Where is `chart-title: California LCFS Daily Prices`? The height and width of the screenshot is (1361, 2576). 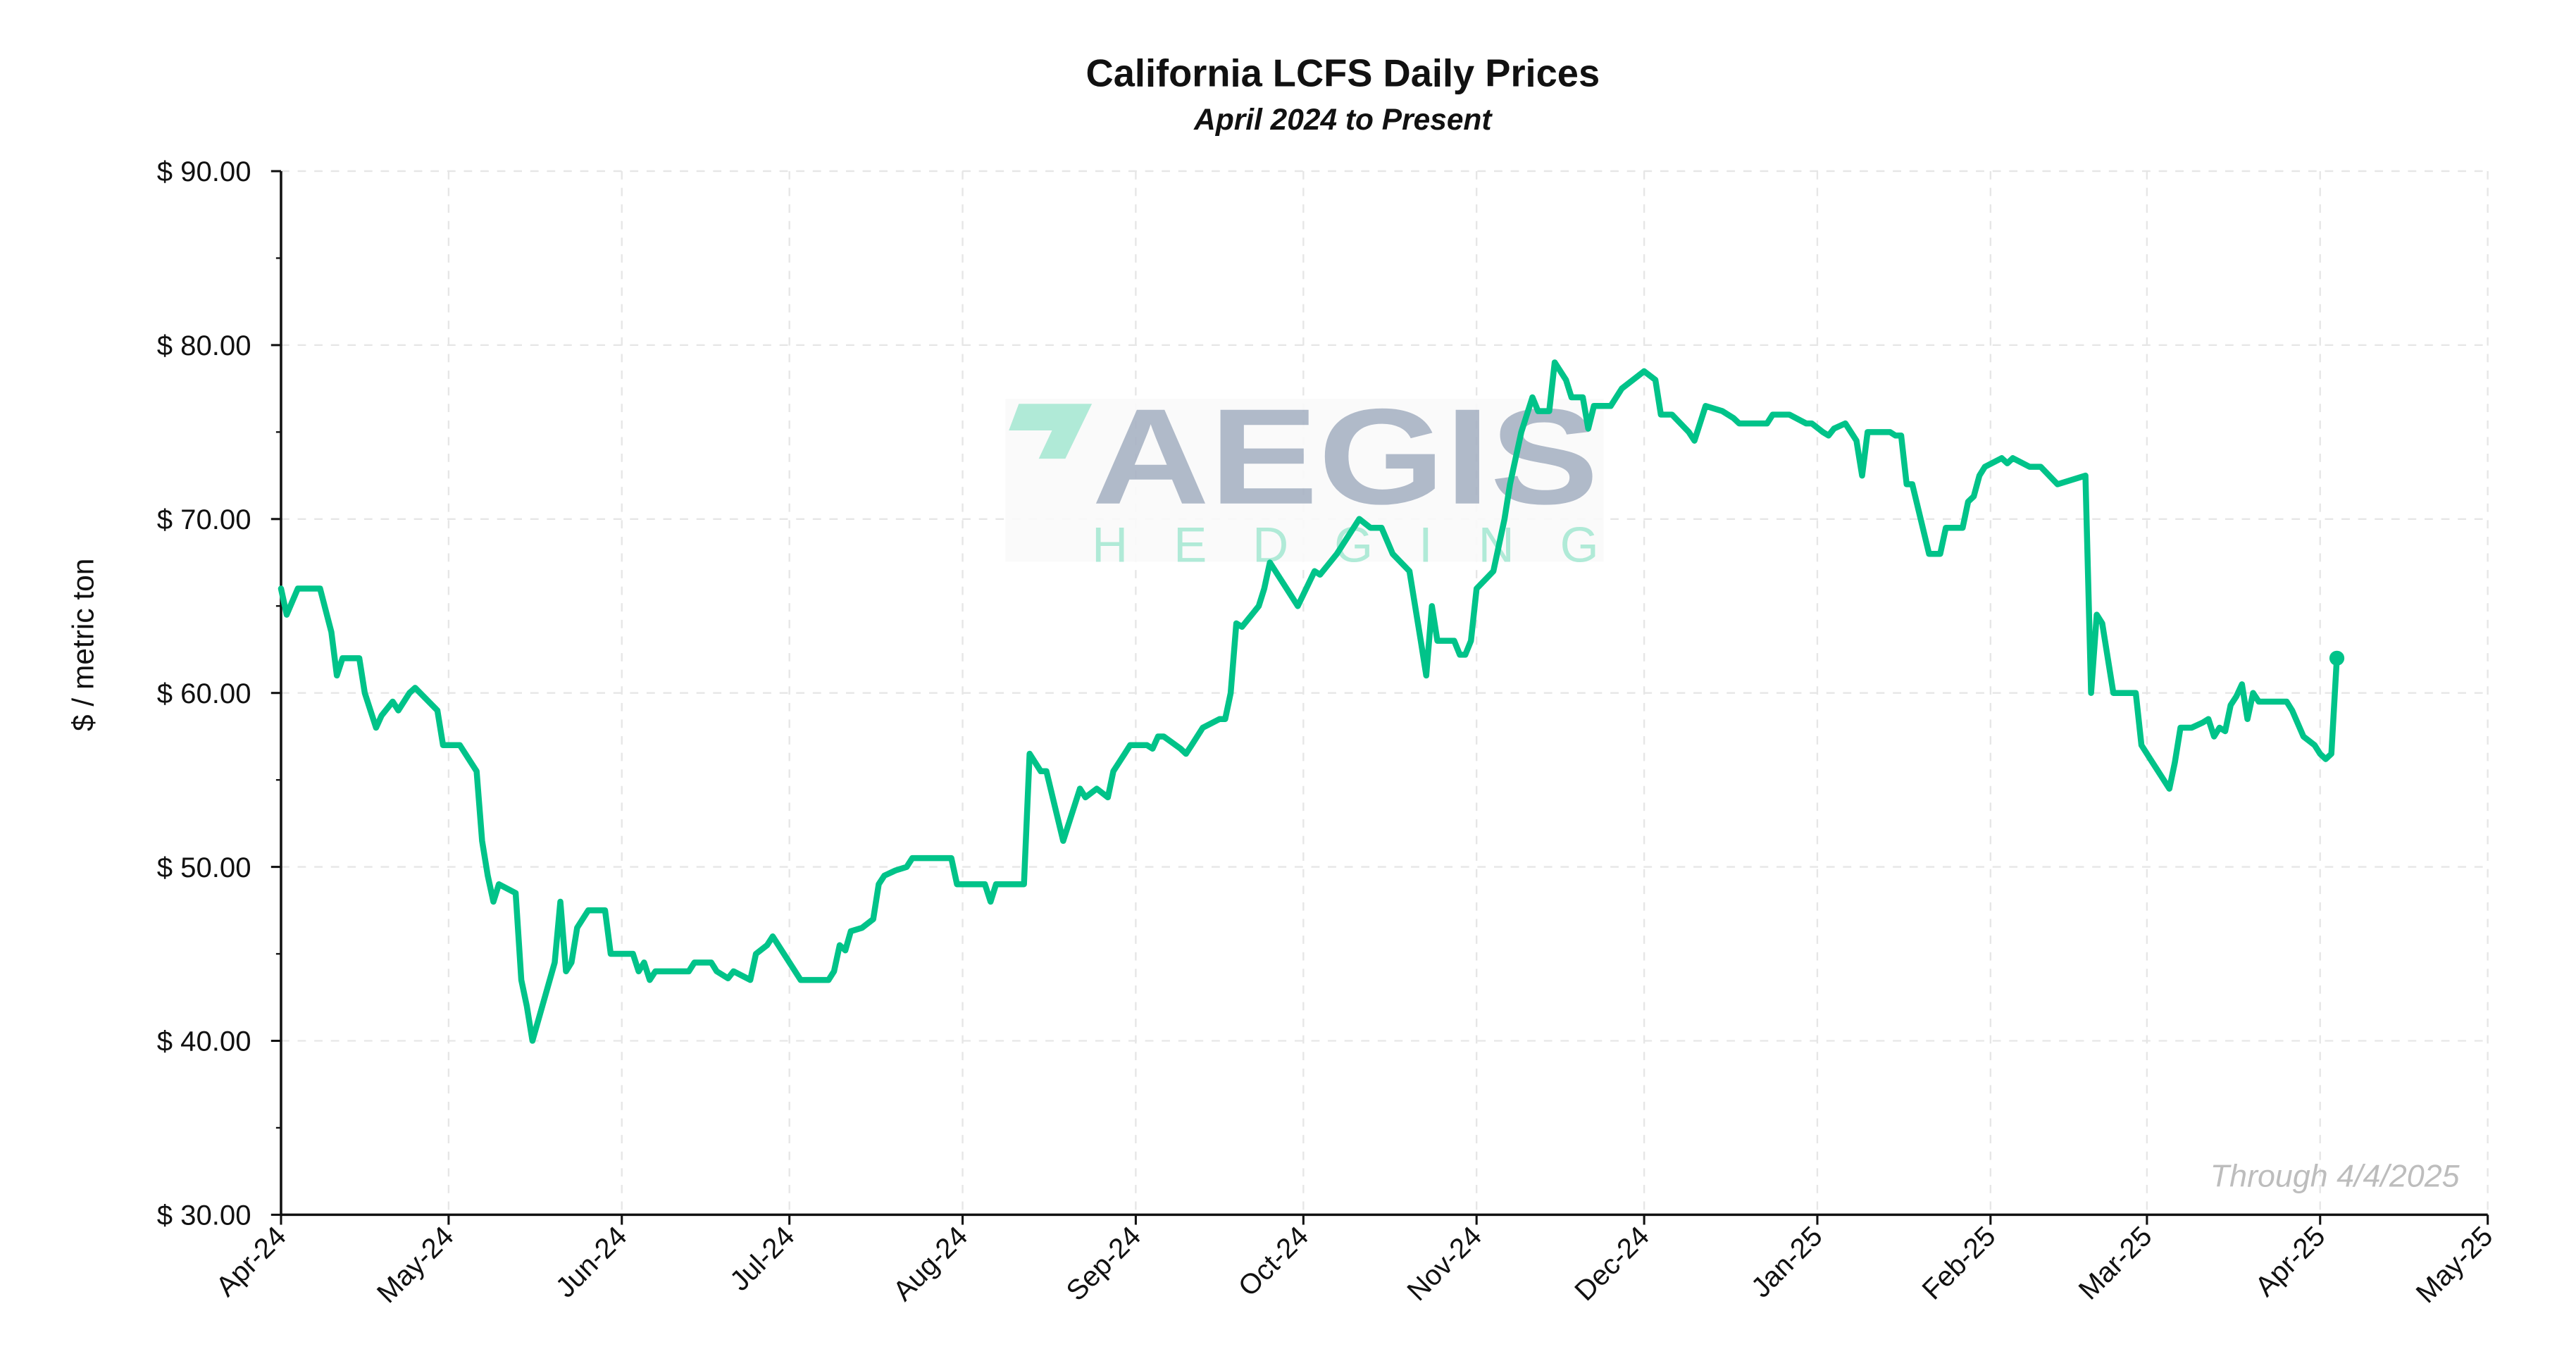
chart-title: California LCFS Daily Prices is located at coordinates (1343, 74).